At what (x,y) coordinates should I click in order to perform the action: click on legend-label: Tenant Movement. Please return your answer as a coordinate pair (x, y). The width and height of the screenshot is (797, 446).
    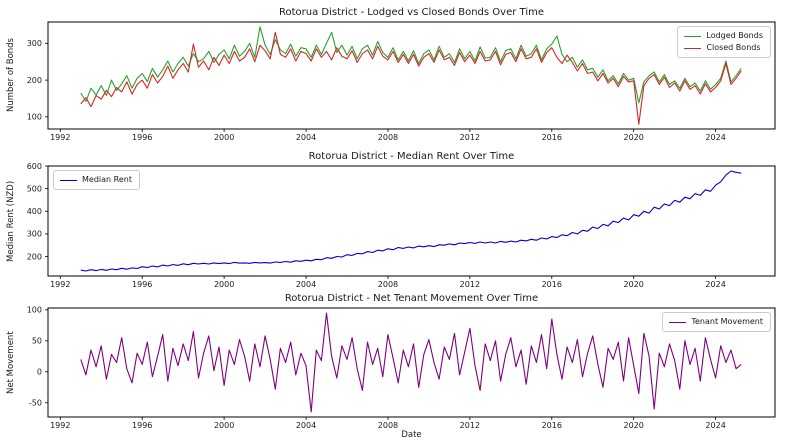
    Looking at the image, I should click on (727, 321).